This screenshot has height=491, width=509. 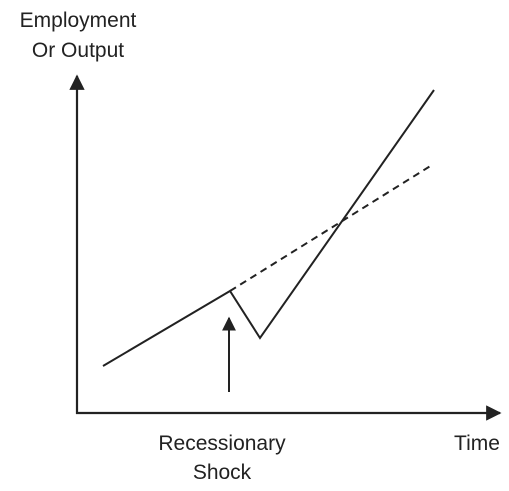 What do you see at coordinates (78, 50) in the screenshot?
I see `y-axis-label: Or Output` at bounding box center [78, 50].